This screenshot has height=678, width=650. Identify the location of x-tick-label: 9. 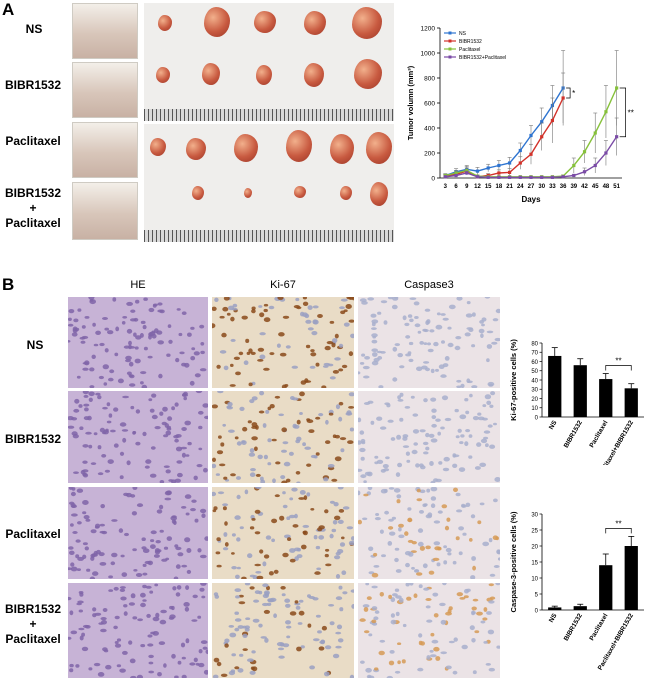
(467, 187).